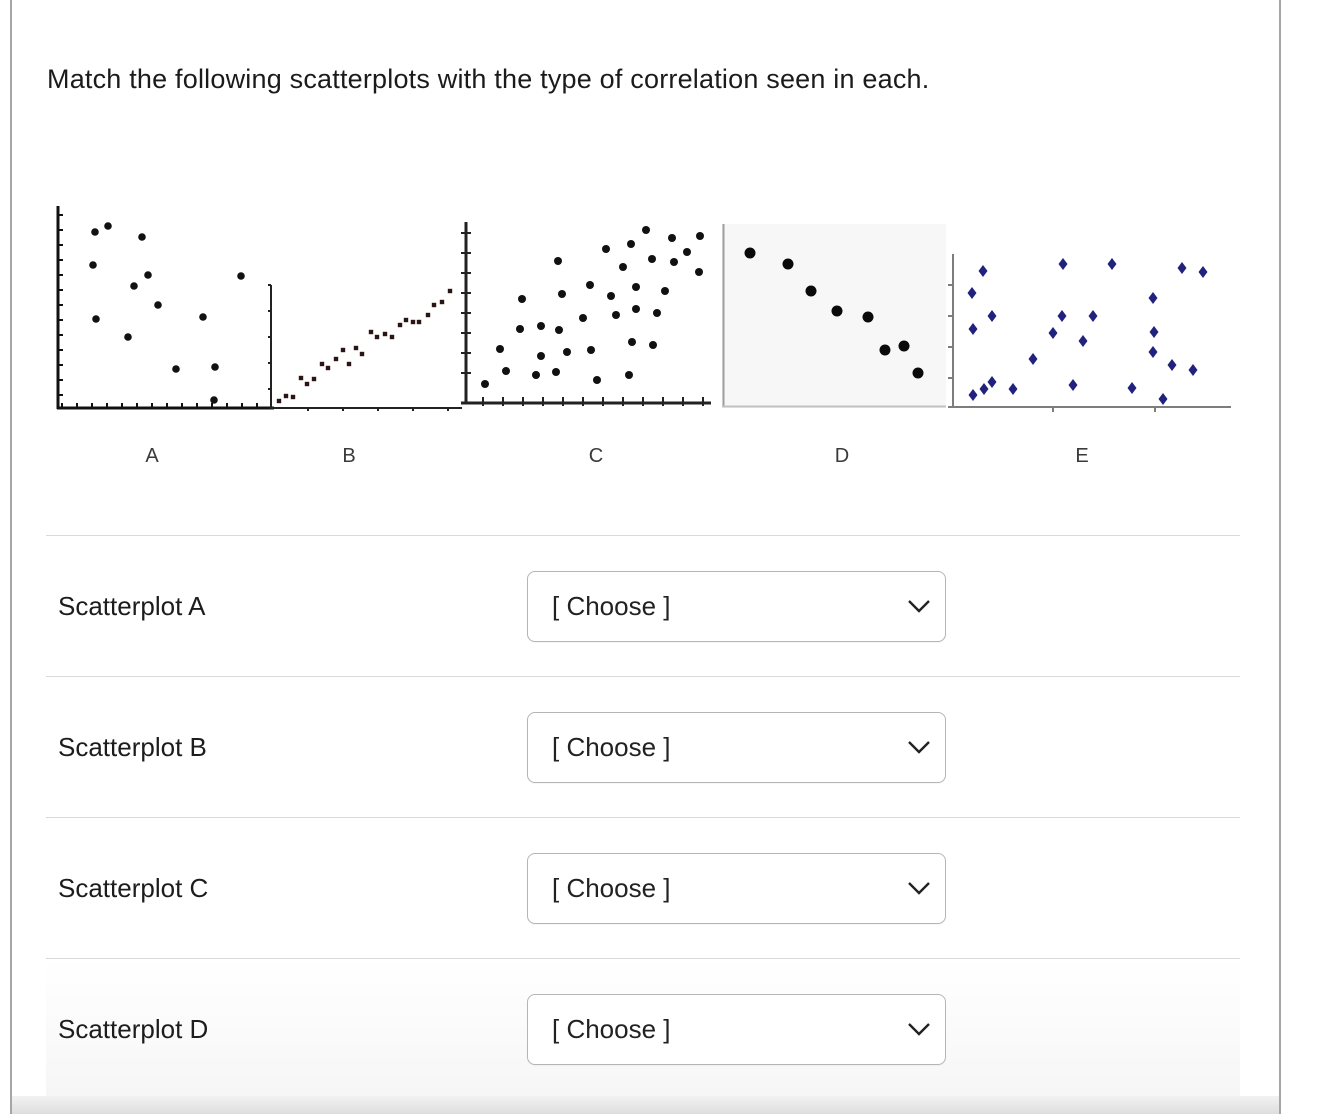 The height and width of the screenshot is (1114, 1320). Describe the element at coordinates (365, 347) in the screenshot. I see `scatterplot-b-image` at that location.